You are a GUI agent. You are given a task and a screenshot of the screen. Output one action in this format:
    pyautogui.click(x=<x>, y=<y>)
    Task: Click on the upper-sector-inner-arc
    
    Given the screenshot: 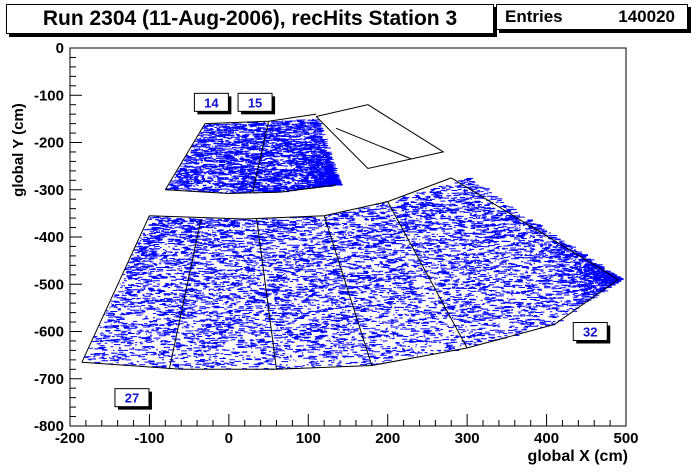 What is the action you would take?
    pyautogui.click(x=251, y=189)
    